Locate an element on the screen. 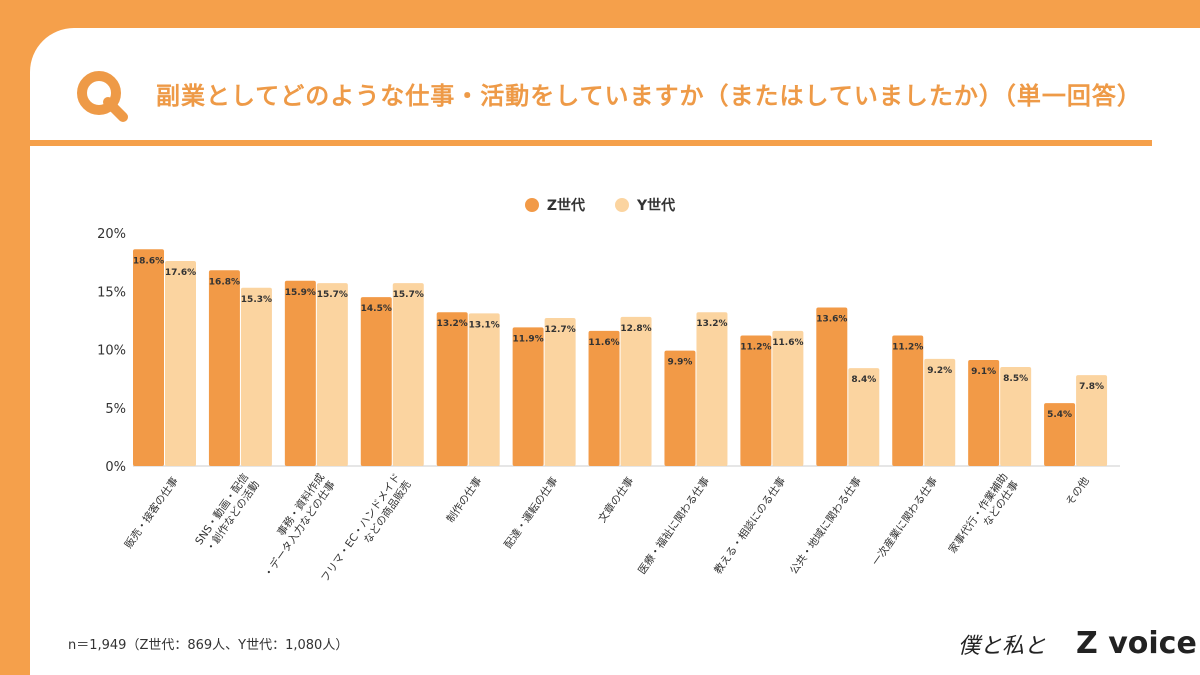 The image size is (1200, 675). legend-item-z: Z世代 is located at coordinates (554, 205).